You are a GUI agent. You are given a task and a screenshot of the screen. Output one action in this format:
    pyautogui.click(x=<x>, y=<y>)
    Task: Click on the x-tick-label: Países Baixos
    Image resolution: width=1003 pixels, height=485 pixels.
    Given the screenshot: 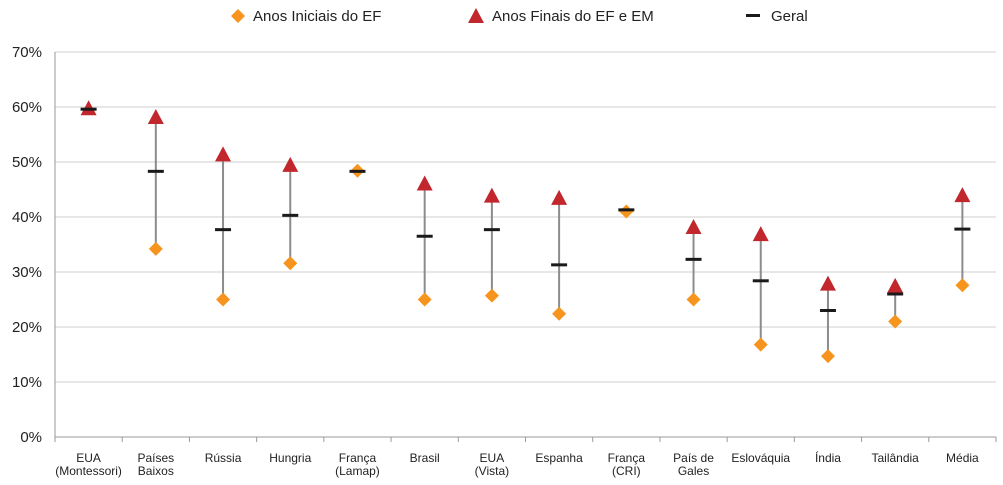 What is the action you would take?
    pyautogui.click(x=155, y=464)
    